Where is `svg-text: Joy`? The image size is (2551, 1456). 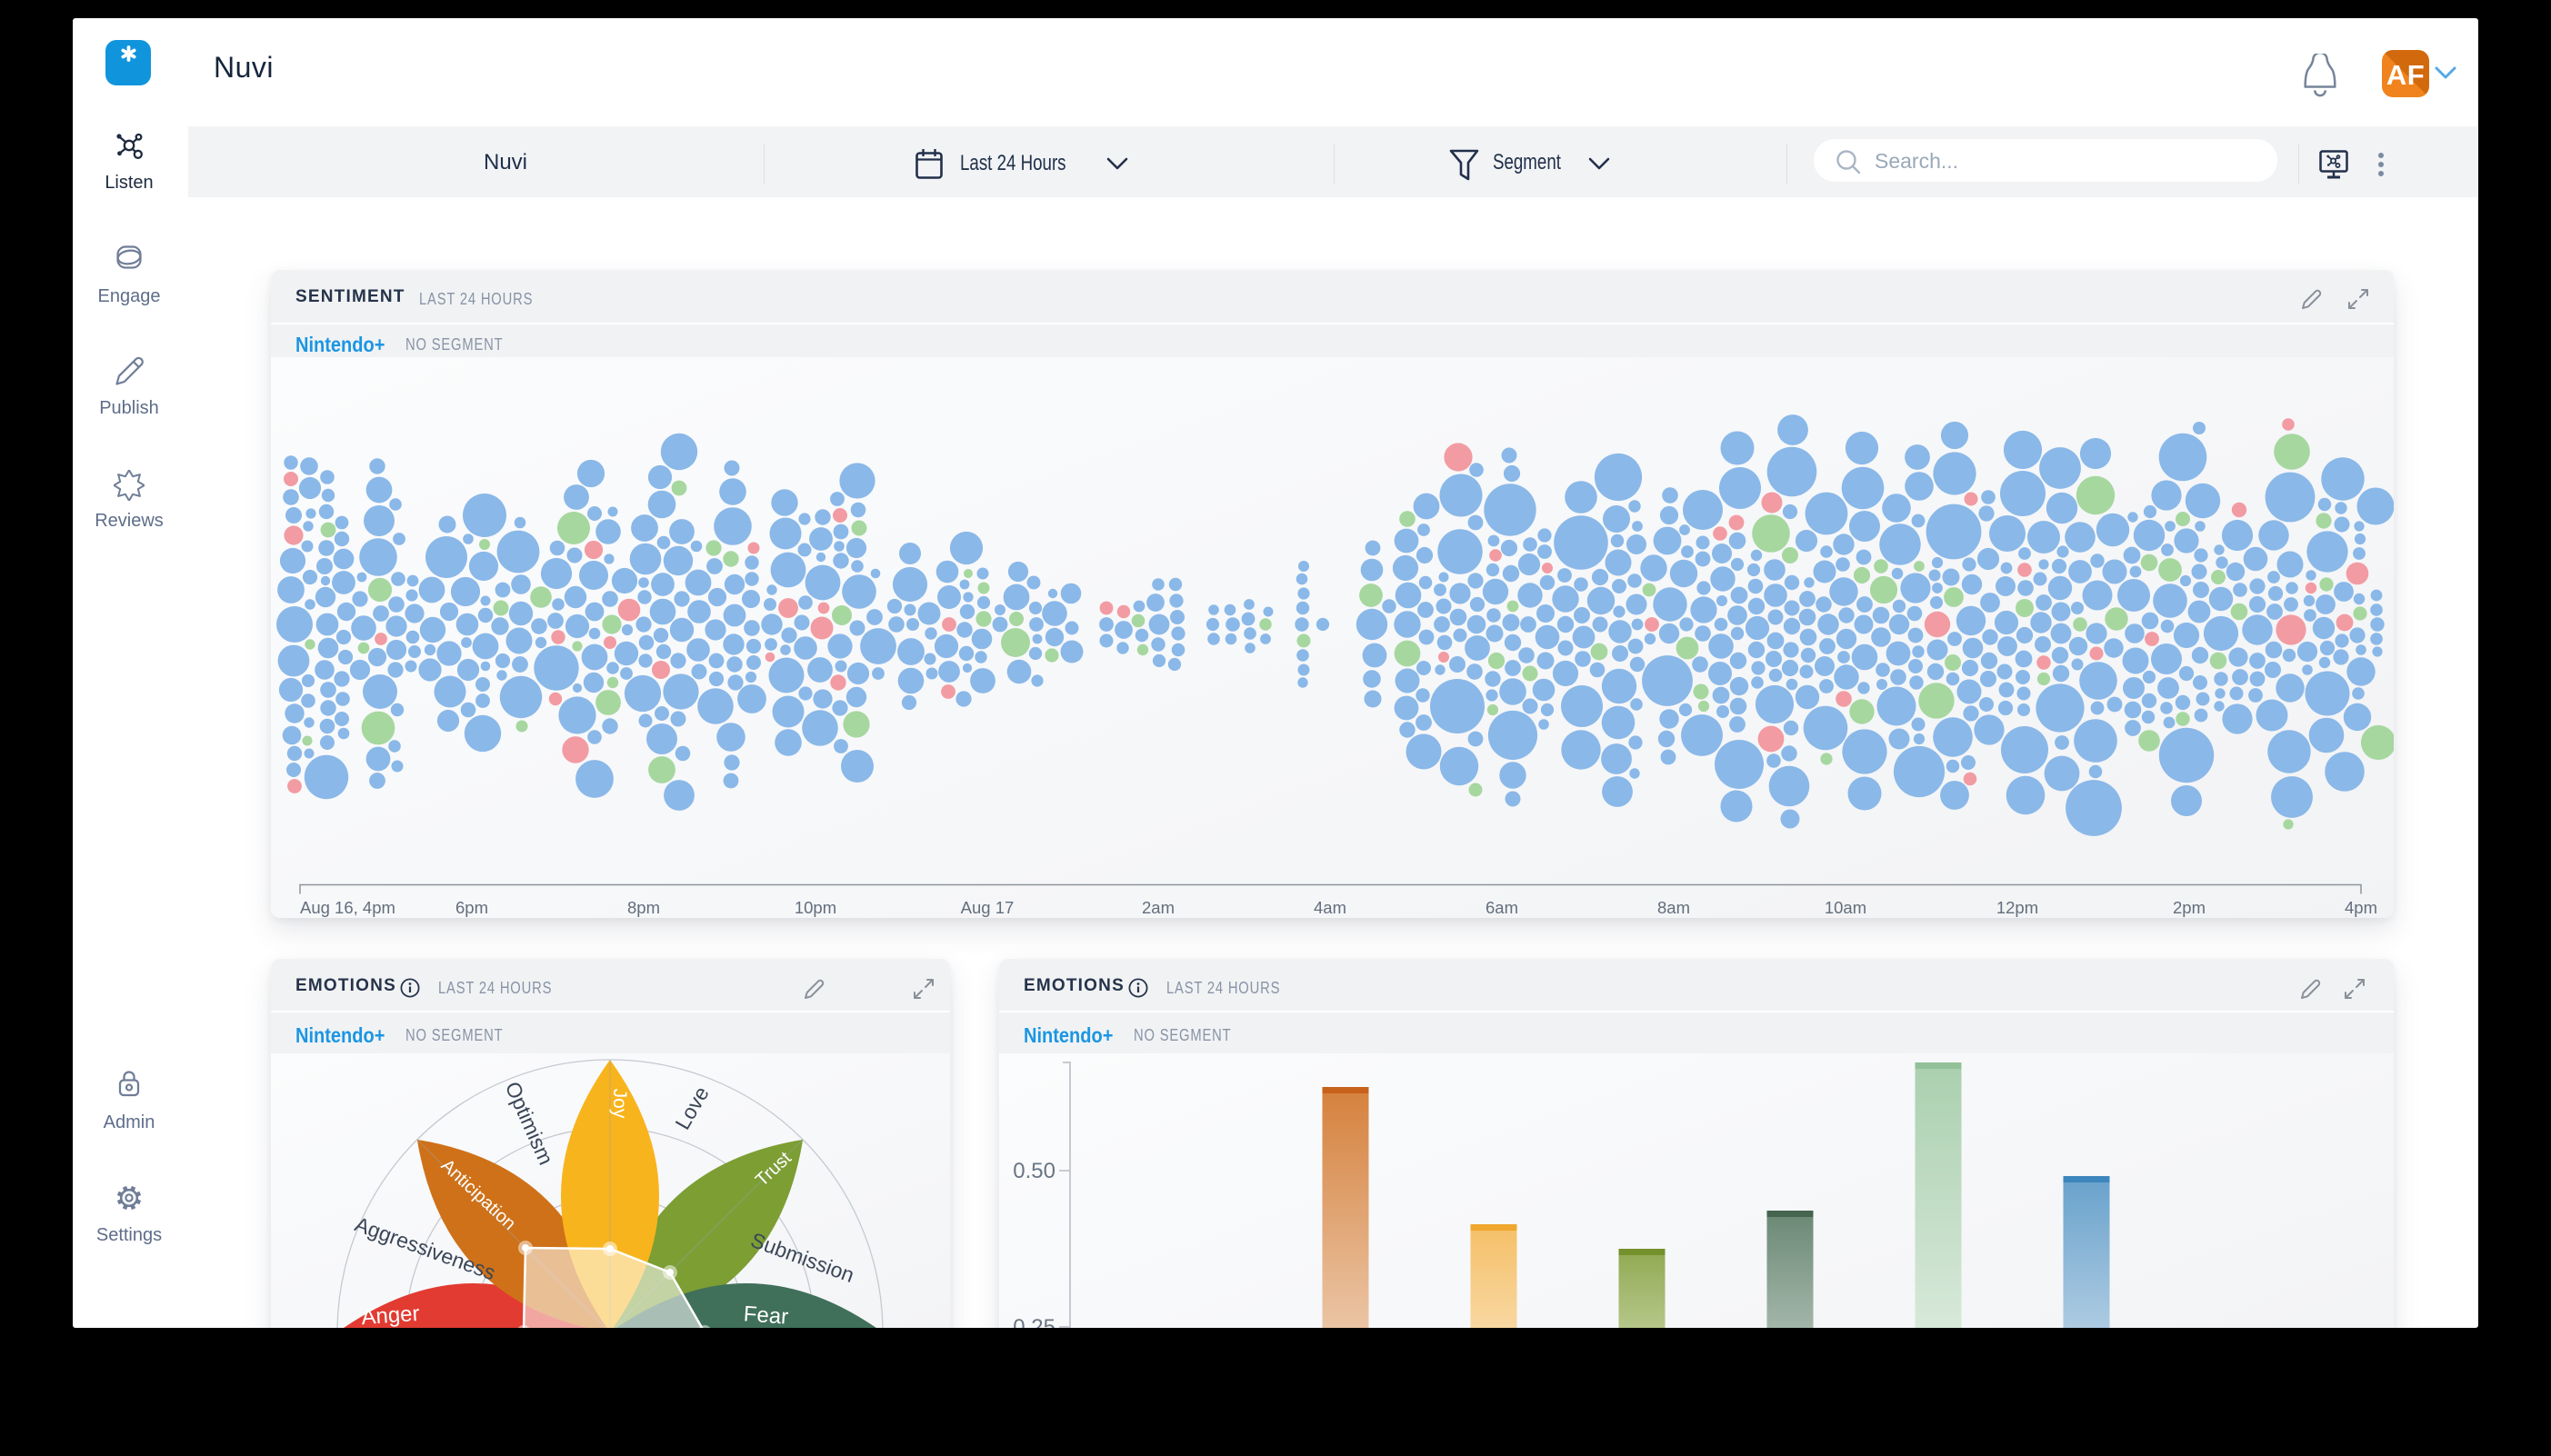 svg-text: Joy is located at coordinates (619, 1104).